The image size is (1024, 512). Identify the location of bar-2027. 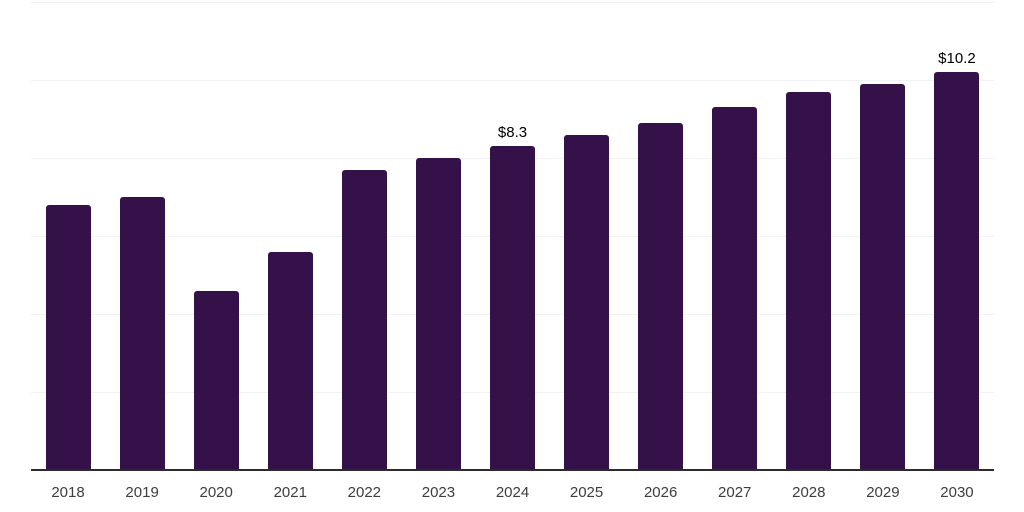
(735, 288).